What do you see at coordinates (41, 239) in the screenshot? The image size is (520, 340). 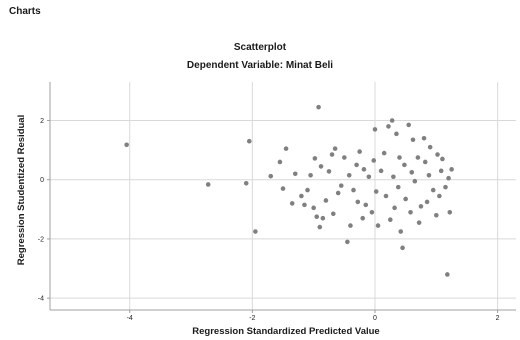 I see `y-tick-label: -2` at bounding box center [41, 239].